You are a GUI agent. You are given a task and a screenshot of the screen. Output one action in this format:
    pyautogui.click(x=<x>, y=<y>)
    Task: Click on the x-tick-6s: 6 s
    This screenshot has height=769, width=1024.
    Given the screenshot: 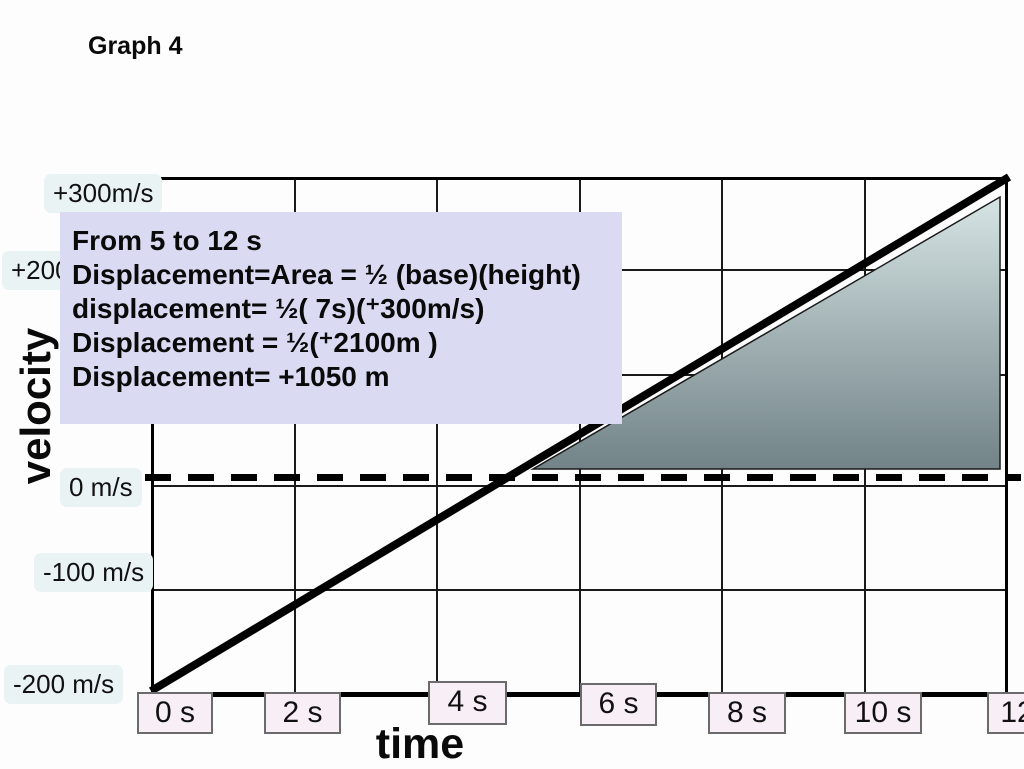 What is the action you would take?
    pyautogui.click(x=618, y=704)
    